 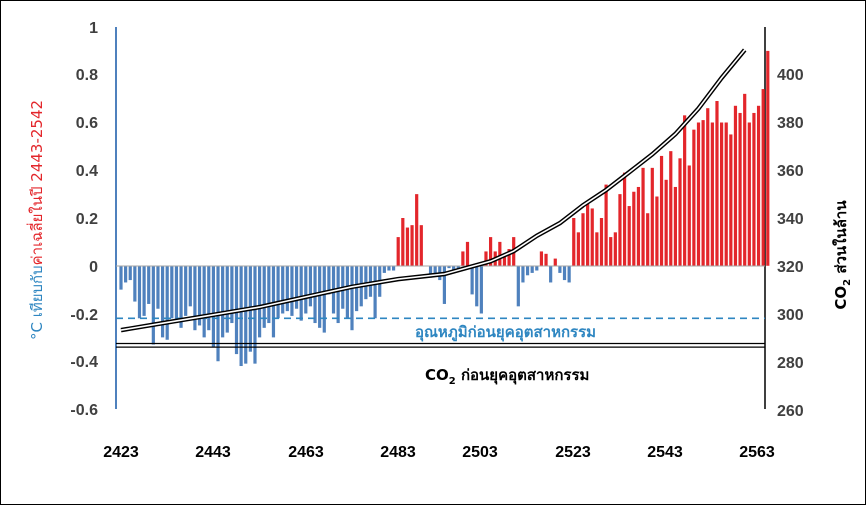 I want to click on left-tick-label: 0.6, so click(x=87, y=123).